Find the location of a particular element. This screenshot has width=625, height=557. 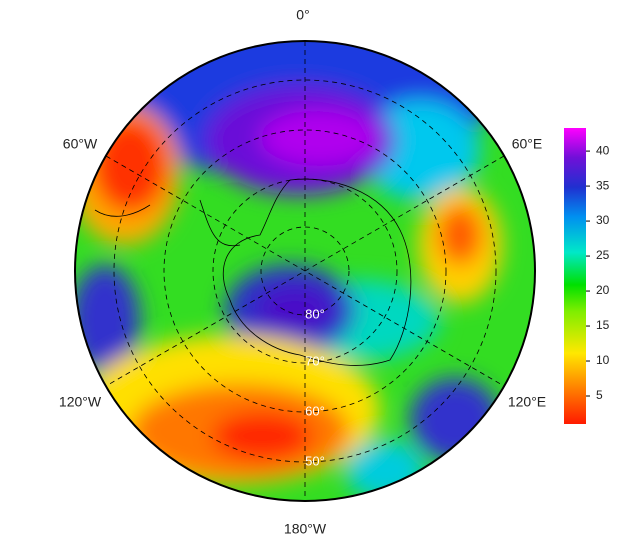

longitude-label: 0° is located at coordinates (302, 15).